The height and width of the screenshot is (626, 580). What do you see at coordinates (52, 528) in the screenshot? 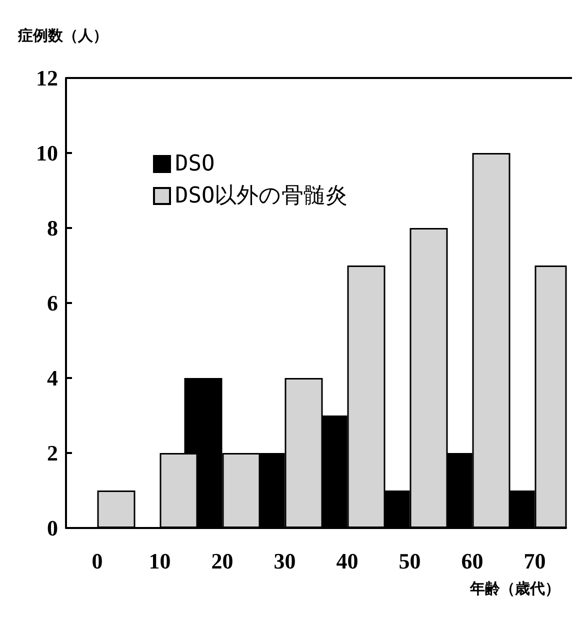
I see `y-tick-label: 0` at bounding box center [52, 528].